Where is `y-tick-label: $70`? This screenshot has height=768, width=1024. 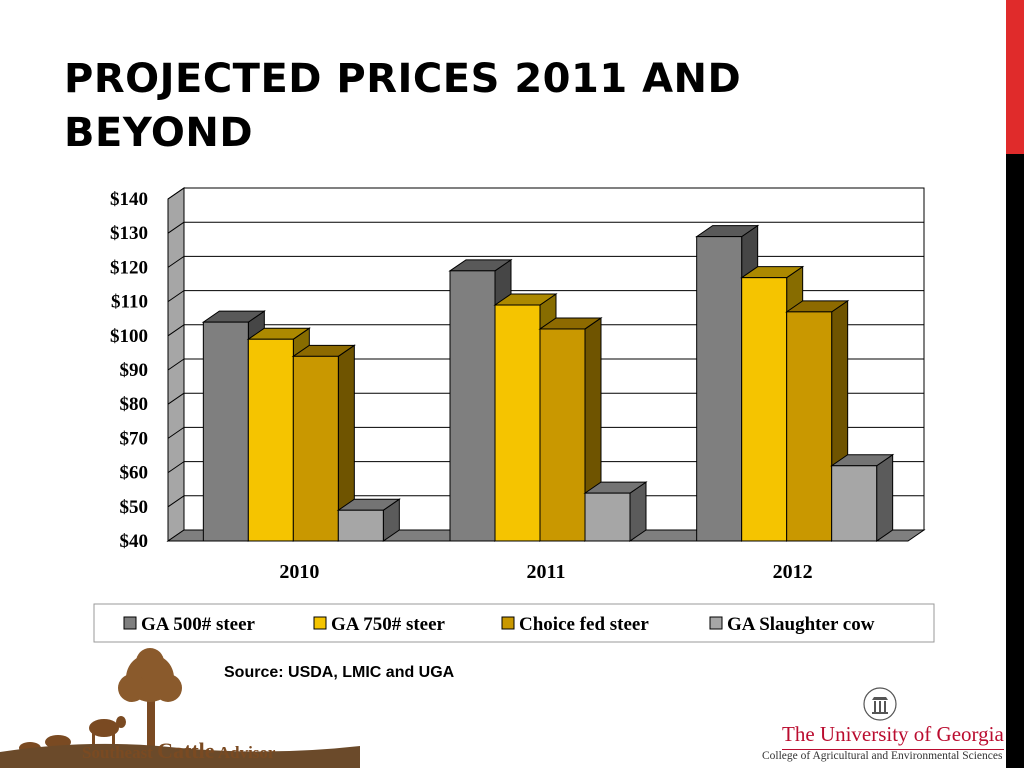 y-tick-label: $70 is located at coordinates (134, 438).